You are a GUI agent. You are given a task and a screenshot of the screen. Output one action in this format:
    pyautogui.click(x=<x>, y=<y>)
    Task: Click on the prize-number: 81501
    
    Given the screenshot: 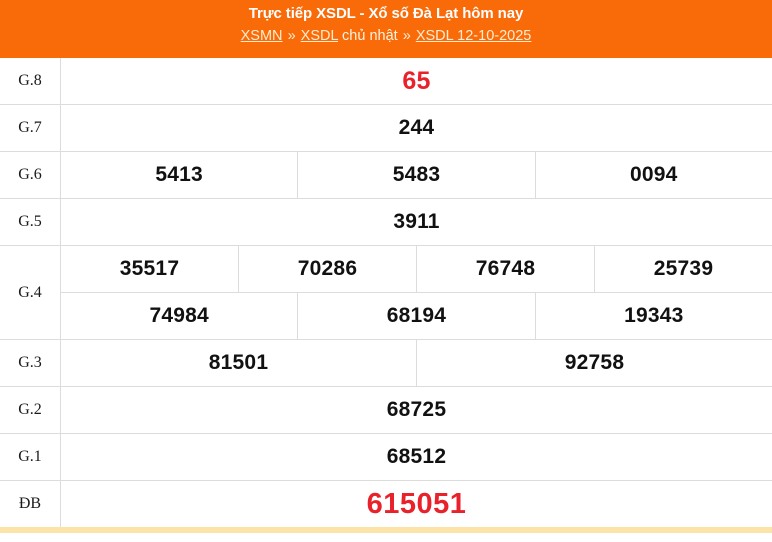 What is the action you would take?
    pyautogui.click(x=238, y=362)
    